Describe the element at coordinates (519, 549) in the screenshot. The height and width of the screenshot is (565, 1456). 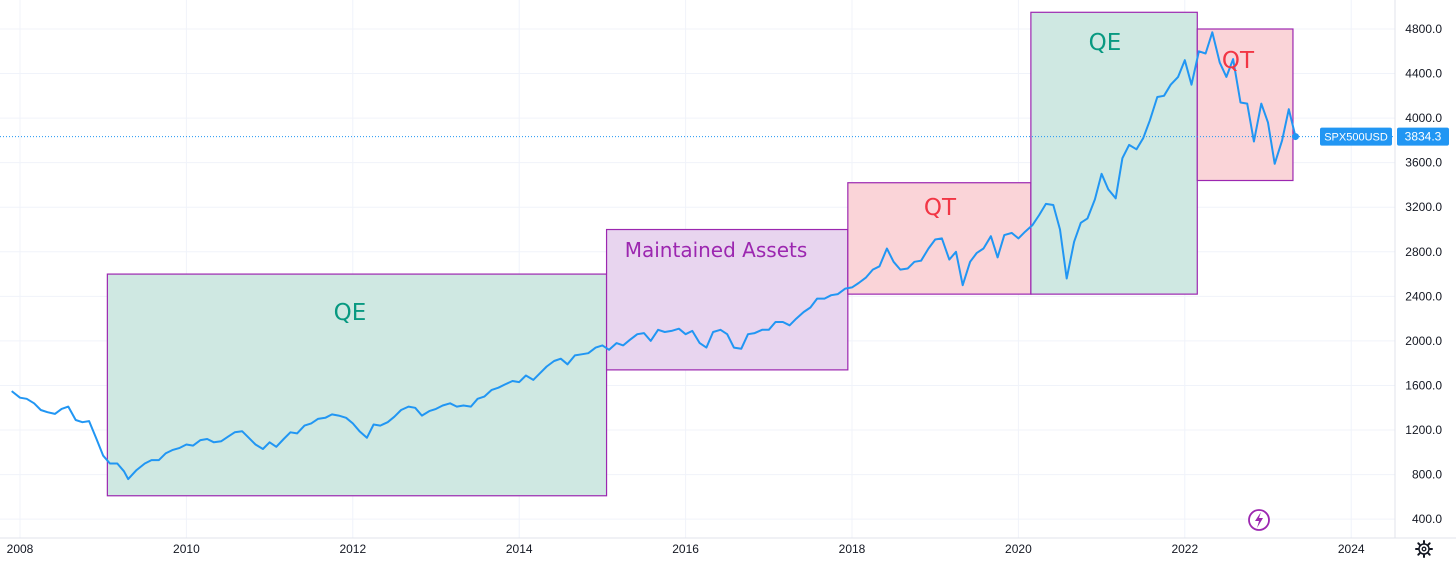
I see `x-tick-label: 2014` at that location.